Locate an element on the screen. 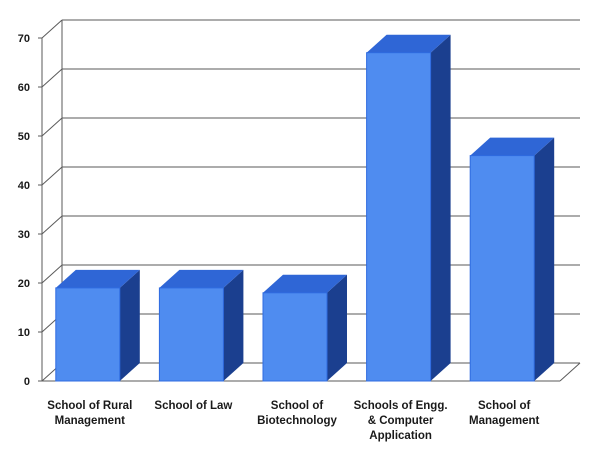 This screenshot has height=450, width=600. y-tick-label: 40 is located at coordinates (24, 186).